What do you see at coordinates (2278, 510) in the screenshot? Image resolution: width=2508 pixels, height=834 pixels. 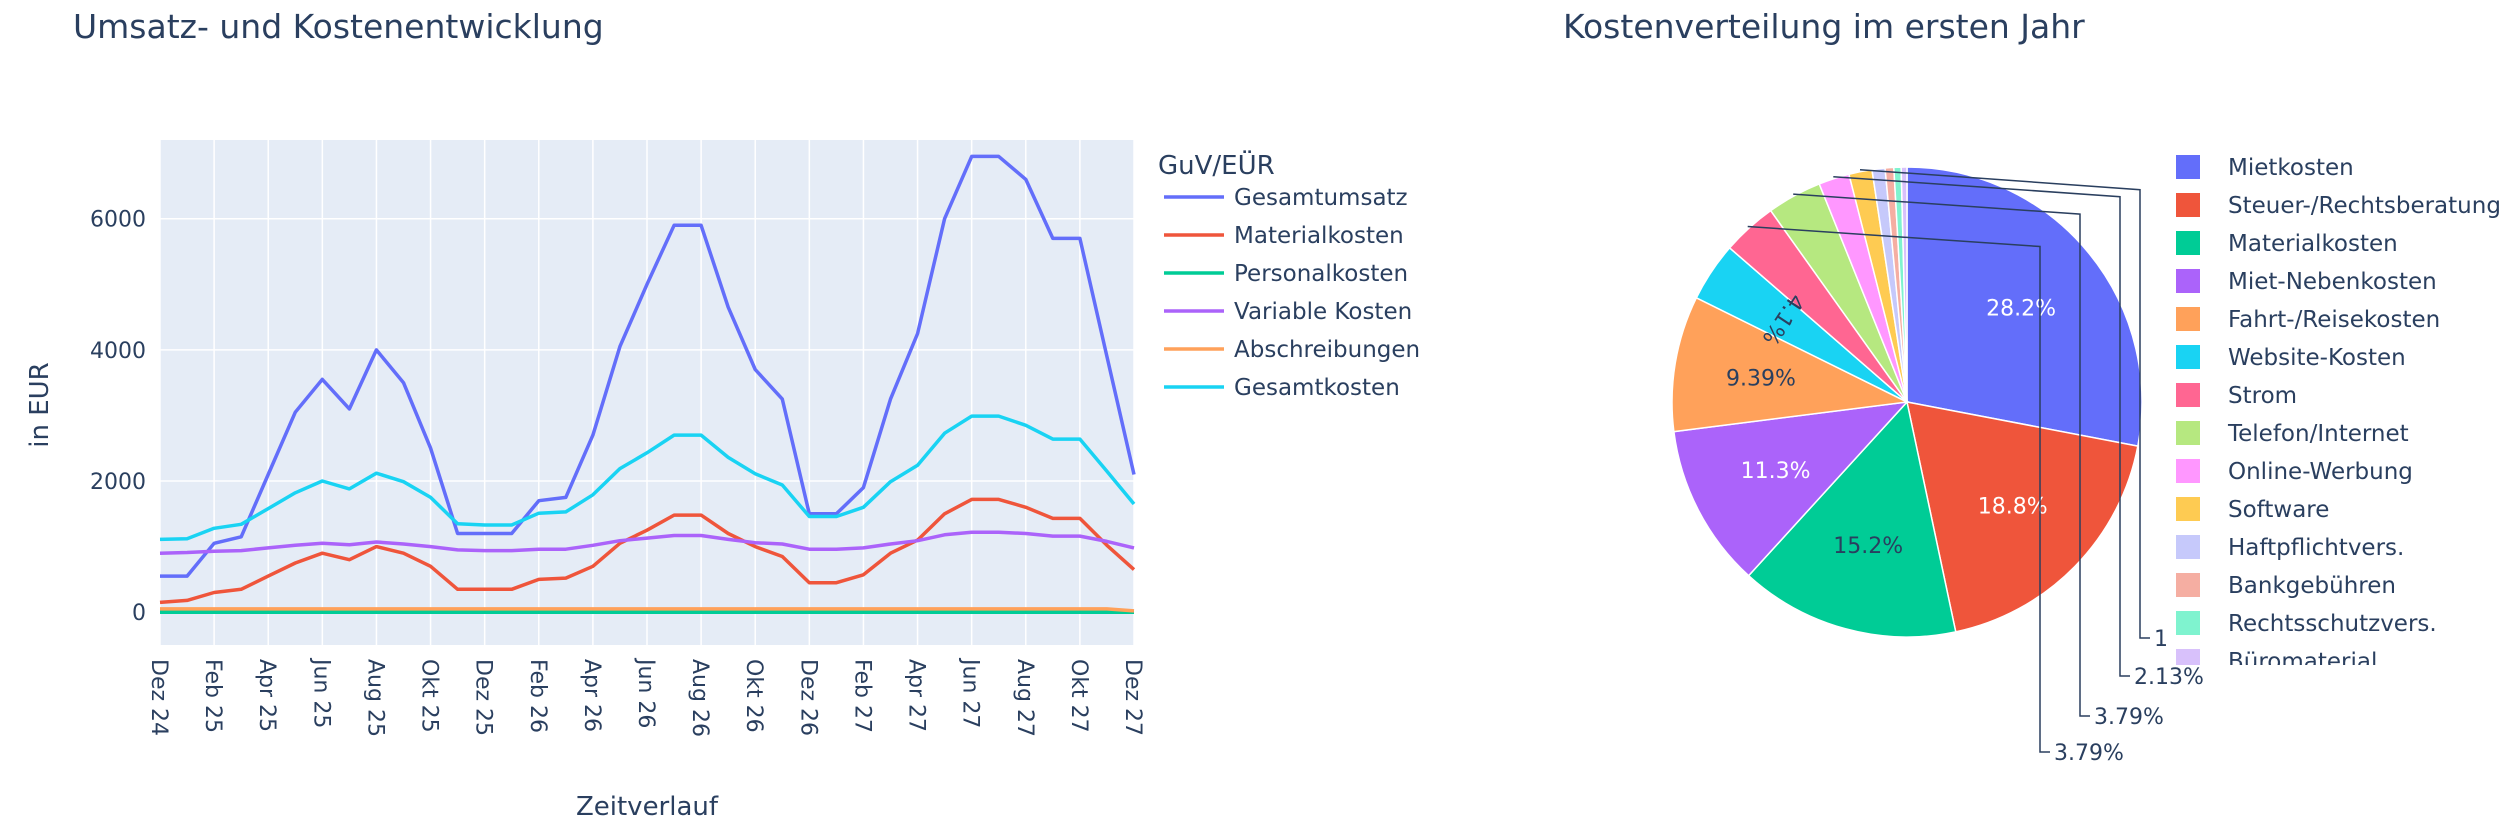 I see `pie-legend-label: Software` at bounding box center [2278, 510].